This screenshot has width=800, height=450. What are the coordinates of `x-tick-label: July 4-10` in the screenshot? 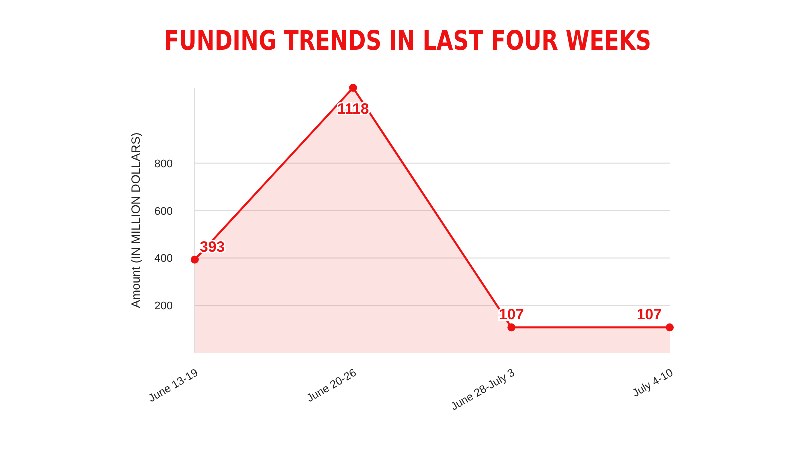 It's located at (653, 383).